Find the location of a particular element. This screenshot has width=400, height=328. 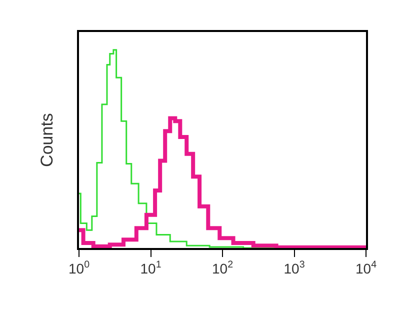

y-axis-title: Counts is located at coordinates (46, 140).